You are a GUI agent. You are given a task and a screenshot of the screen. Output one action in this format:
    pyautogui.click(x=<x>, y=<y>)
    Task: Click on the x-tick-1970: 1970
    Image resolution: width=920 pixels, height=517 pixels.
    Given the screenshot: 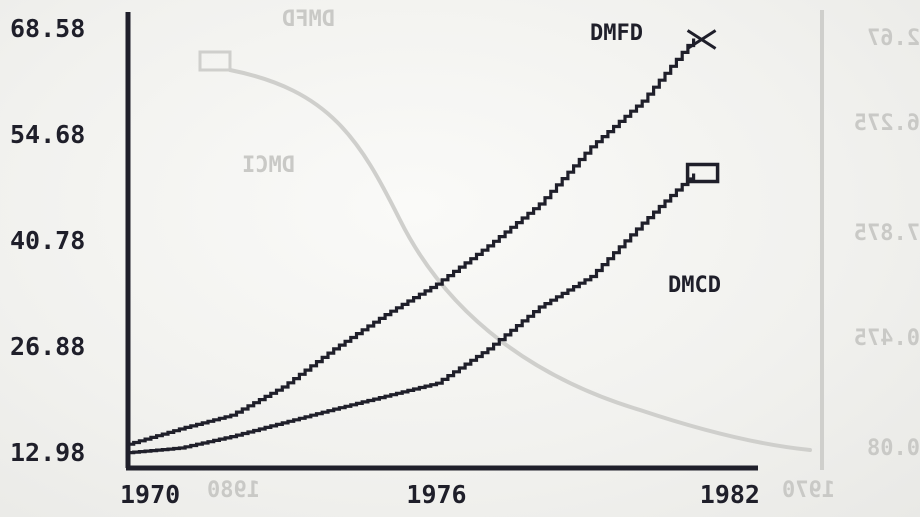 What is the action you would take?
    pyautogui.click(x=150, y=494)
    